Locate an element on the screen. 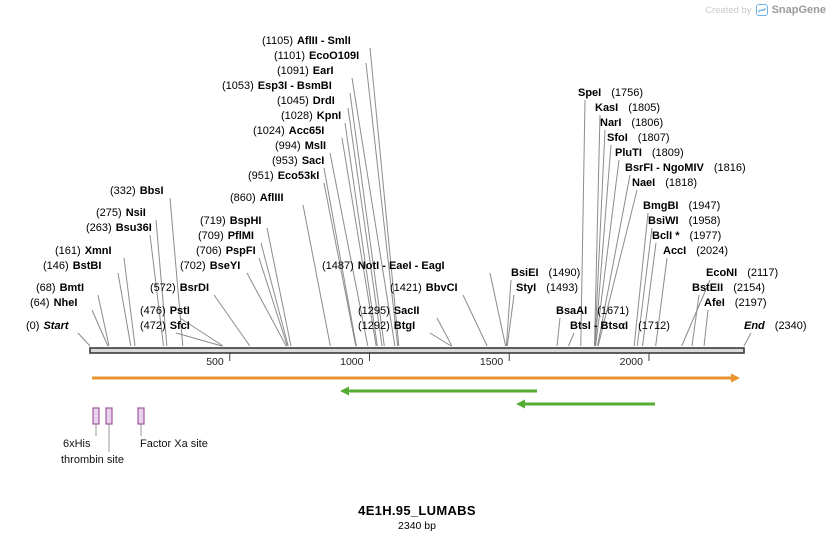 This screenshot has height=543, width=834. ruler-number: 500 is located at coordinates (215, 362).